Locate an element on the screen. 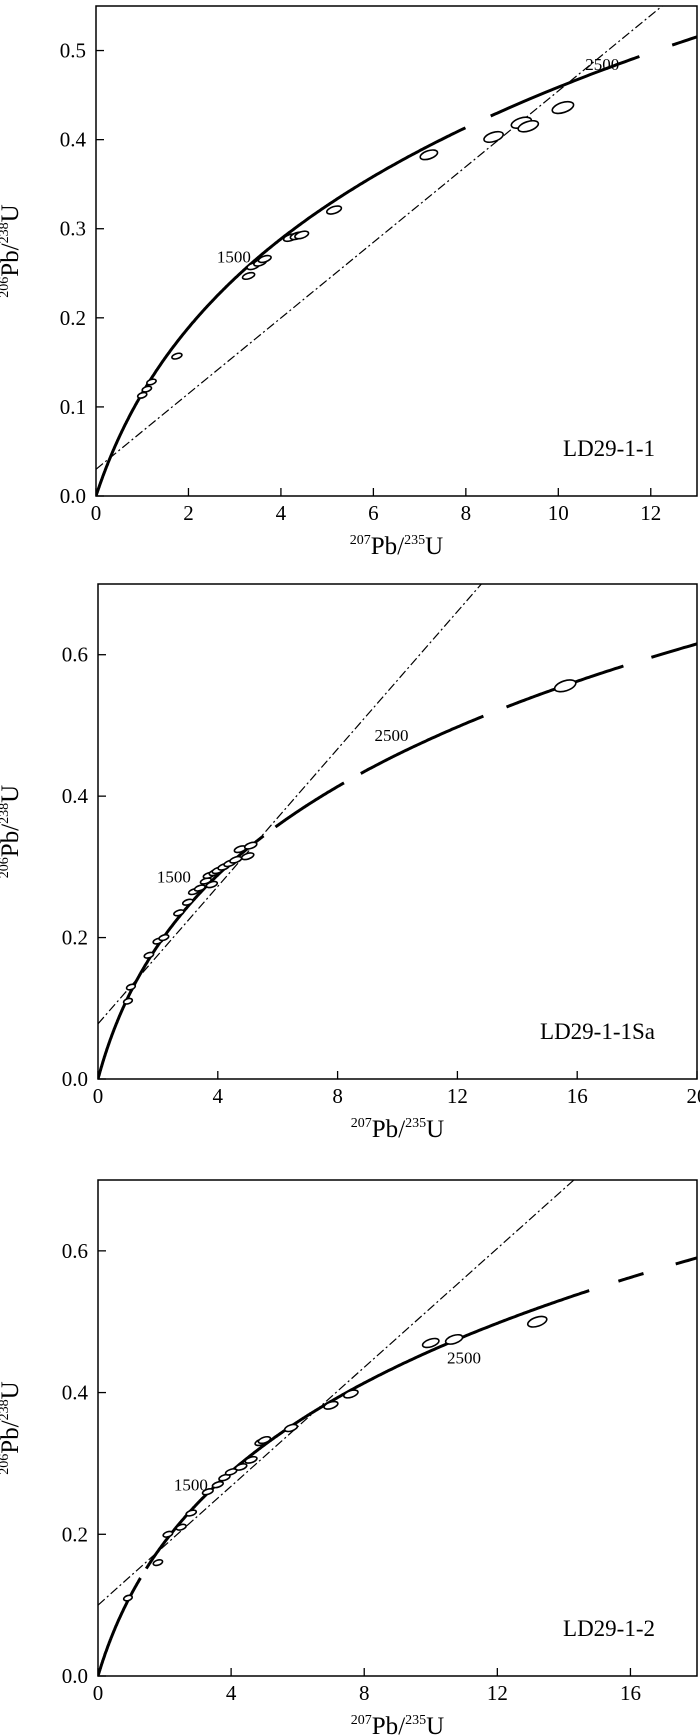 Image resolution: width=700 pixels, height=1735 pixels. sample-label: LD29-1-1Sa is located at coordinates (597, 1031).